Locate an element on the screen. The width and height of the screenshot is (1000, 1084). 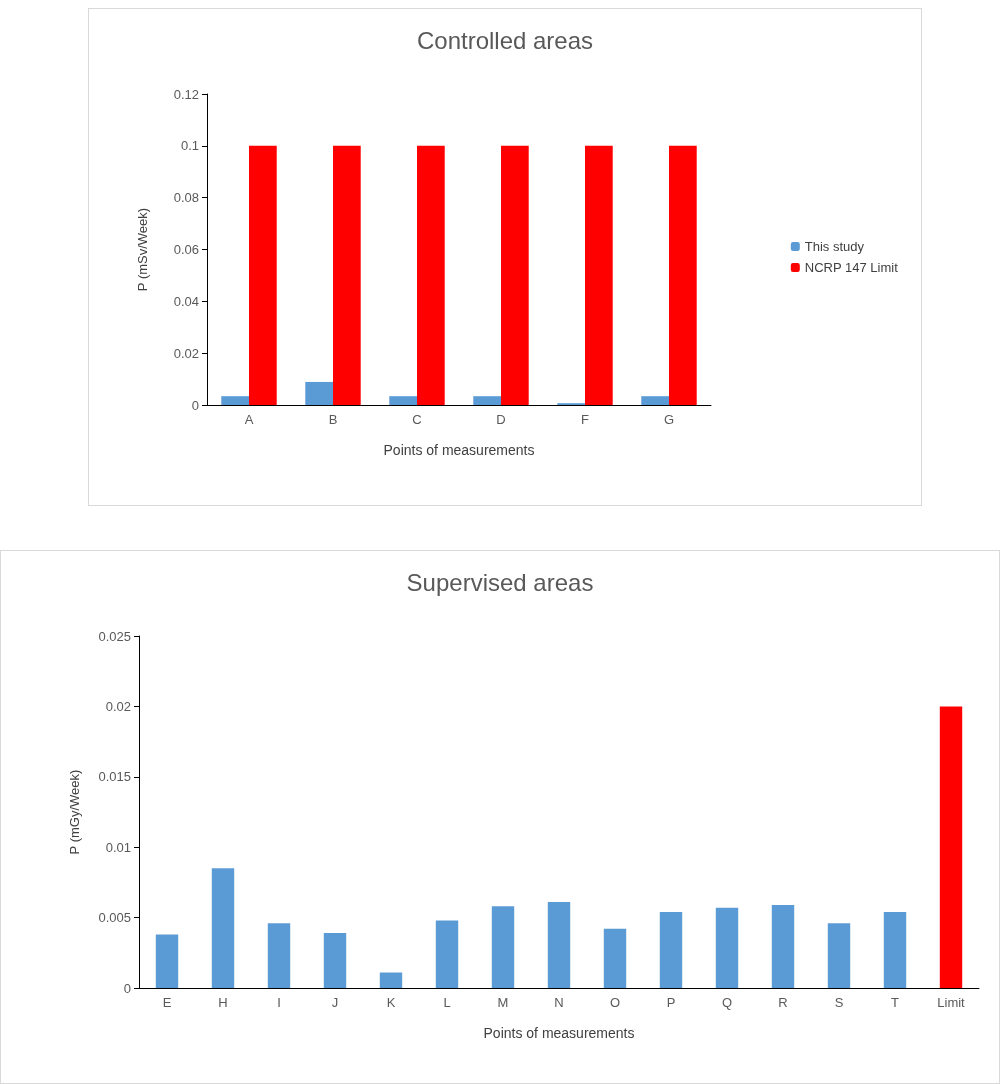
chart-title: Supervised areas is located at coordinates (500, 582).